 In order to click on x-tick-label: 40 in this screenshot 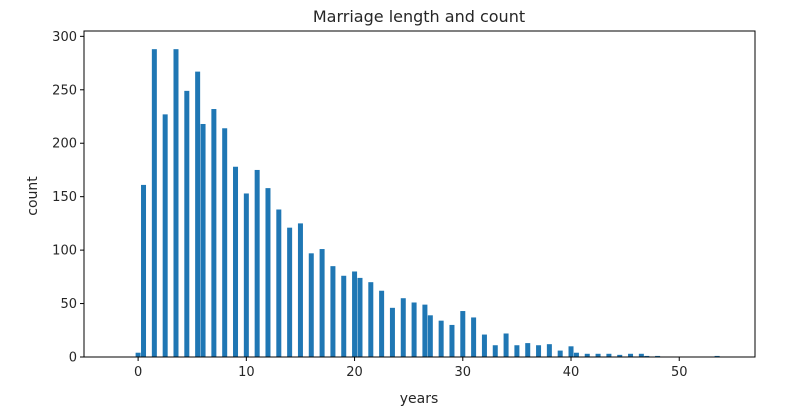, I will do `click(571, 372)`.